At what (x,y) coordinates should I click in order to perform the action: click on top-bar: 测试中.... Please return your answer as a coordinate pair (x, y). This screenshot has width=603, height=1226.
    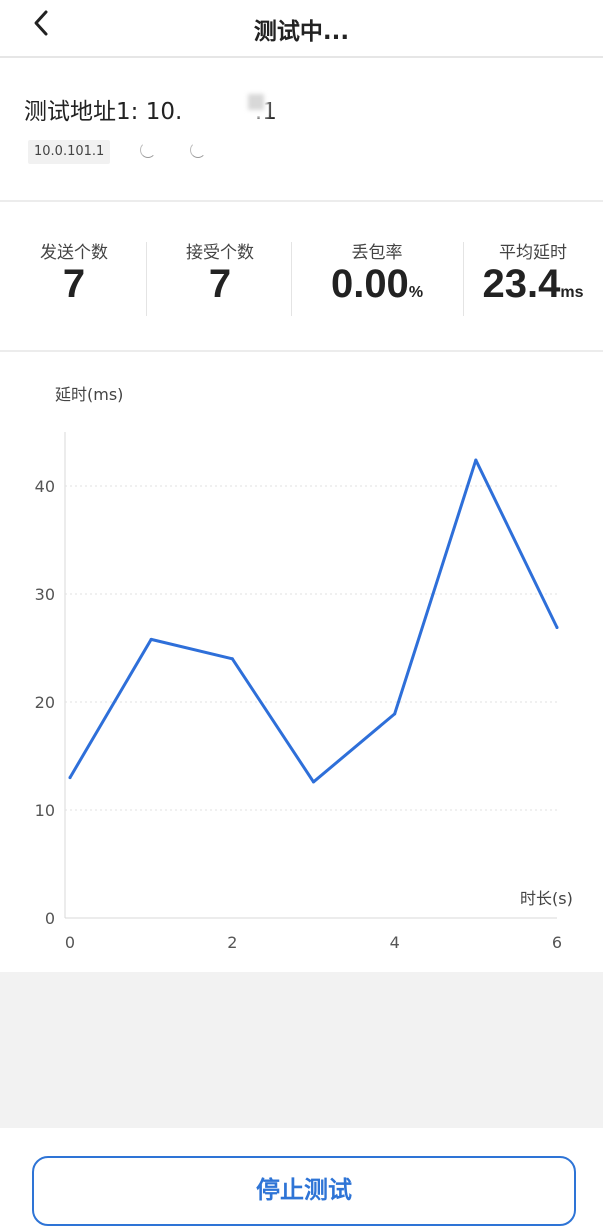
    Looking at the image, I should click on (301, 29).